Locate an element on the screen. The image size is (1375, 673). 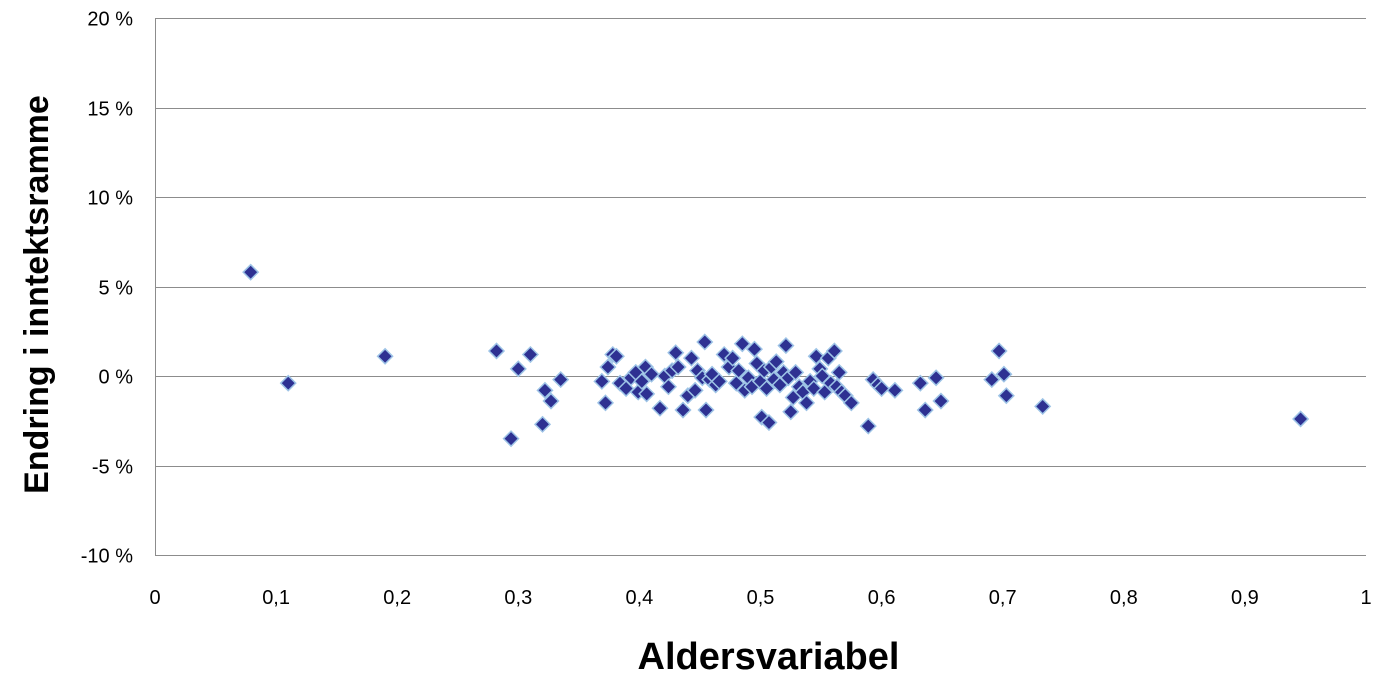
x-tick-label: 0,9 is located at coordinates (1245, 598).